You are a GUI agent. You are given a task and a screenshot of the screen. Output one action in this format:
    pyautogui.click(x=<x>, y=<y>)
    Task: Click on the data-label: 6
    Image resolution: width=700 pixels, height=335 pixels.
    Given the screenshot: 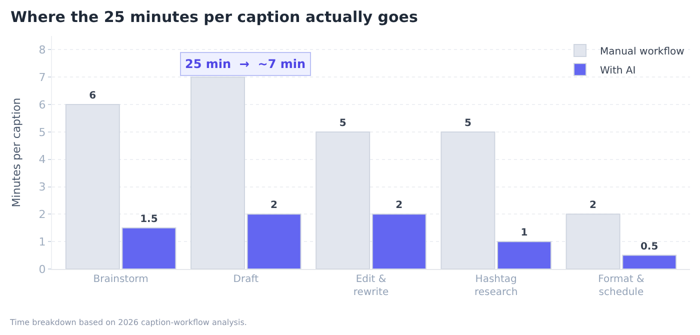 What is the action you would take?
    pyautogui.click(x=92, y=96)
    